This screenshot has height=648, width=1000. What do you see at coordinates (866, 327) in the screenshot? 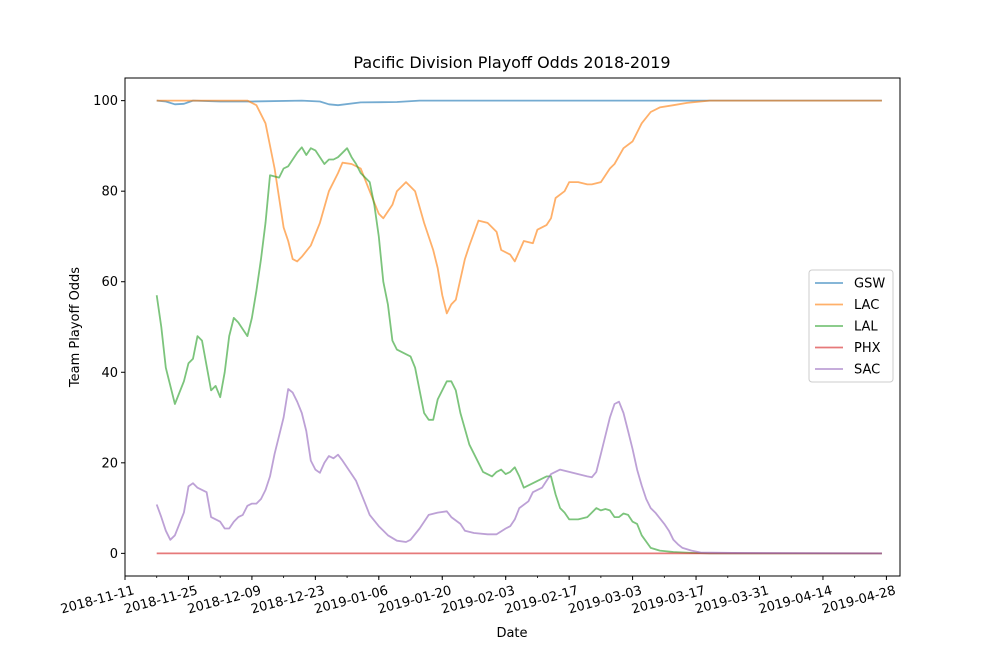
I see `legend-label-lal: LAL` at bounding box center [866, 327].